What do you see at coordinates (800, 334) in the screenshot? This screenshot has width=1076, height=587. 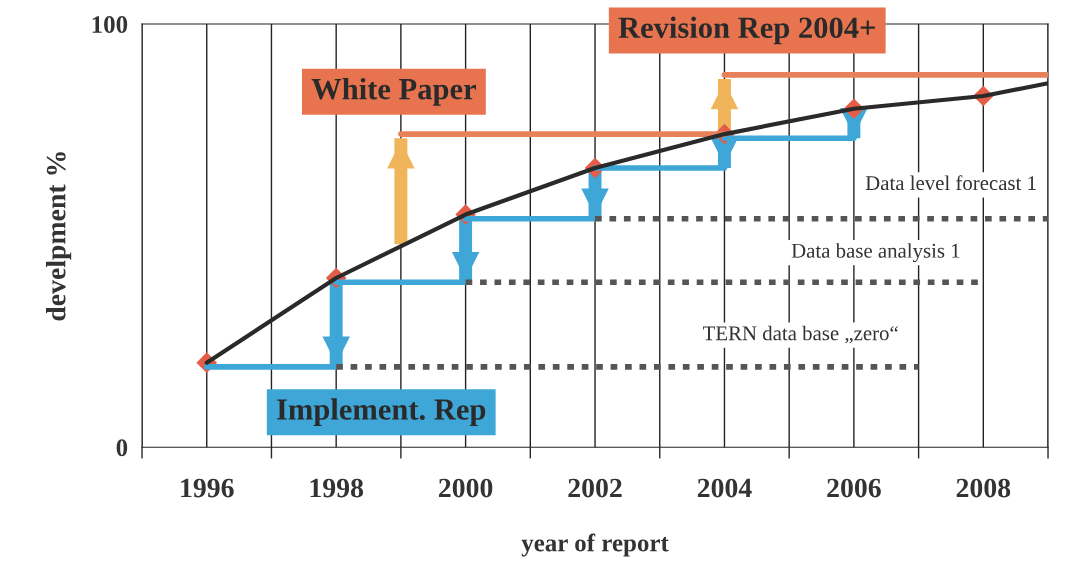 I see `annotation: TERN data base „zero“` at bounding box center [800, 334].